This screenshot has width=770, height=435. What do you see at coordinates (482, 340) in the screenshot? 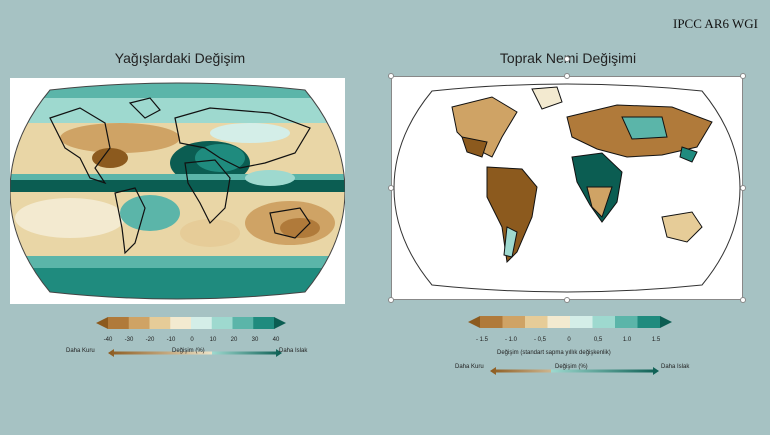
I see `tick-label: - 1.5` at bounding box center [482, 340].